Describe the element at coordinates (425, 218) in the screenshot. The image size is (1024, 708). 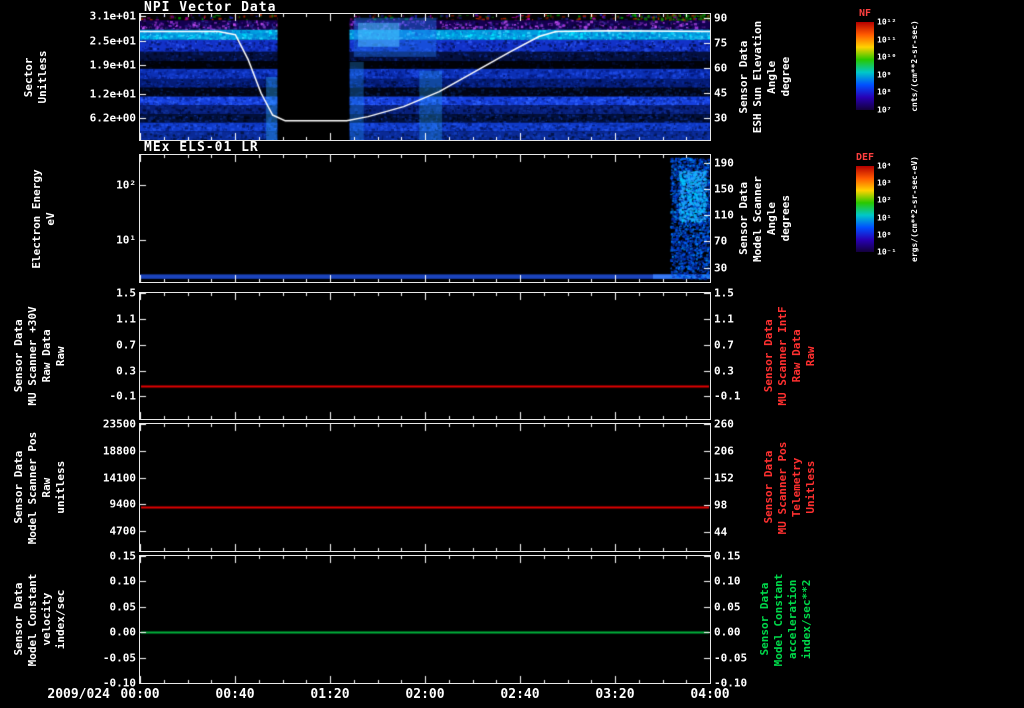
I see `els-spectrogram-plot-canvas` at that location.